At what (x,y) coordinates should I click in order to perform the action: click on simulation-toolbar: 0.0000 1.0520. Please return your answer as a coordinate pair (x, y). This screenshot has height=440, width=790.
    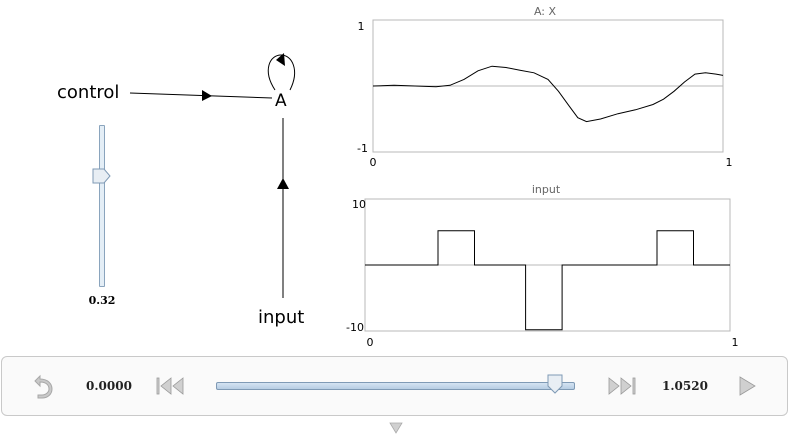
    Looking at the image, I should click on (394, 386).